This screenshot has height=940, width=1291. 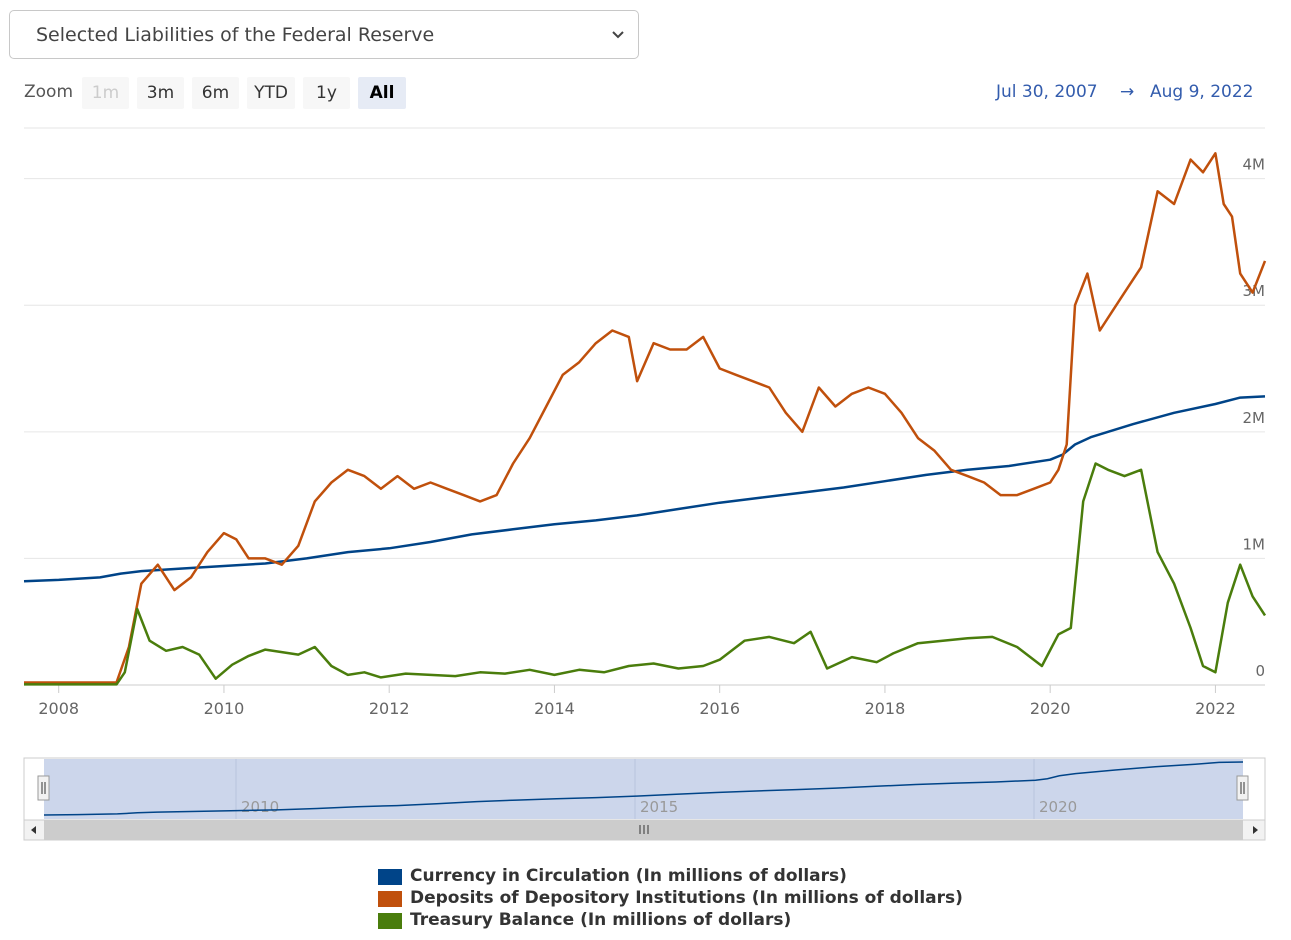 I want to click on scroll-right-arrow-icon, so click(x=1255, y=830).